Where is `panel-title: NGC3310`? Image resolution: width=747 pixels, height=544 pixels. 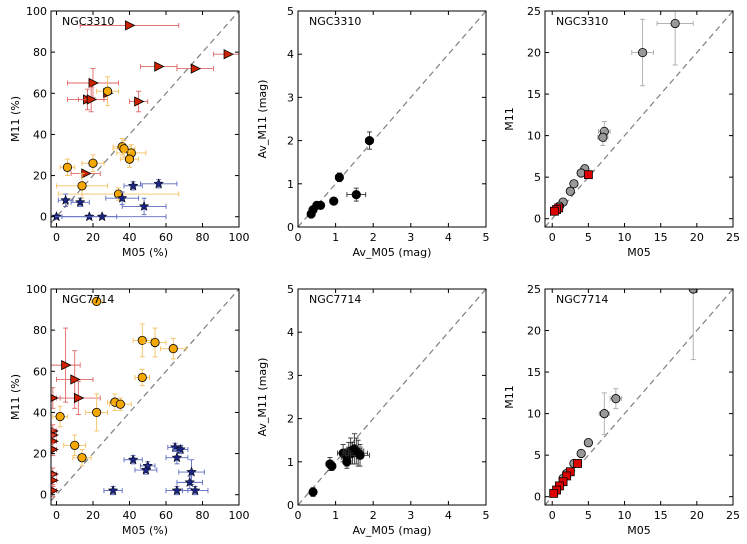 panel-title: NGC3310 is located at coordinates (335, 21).